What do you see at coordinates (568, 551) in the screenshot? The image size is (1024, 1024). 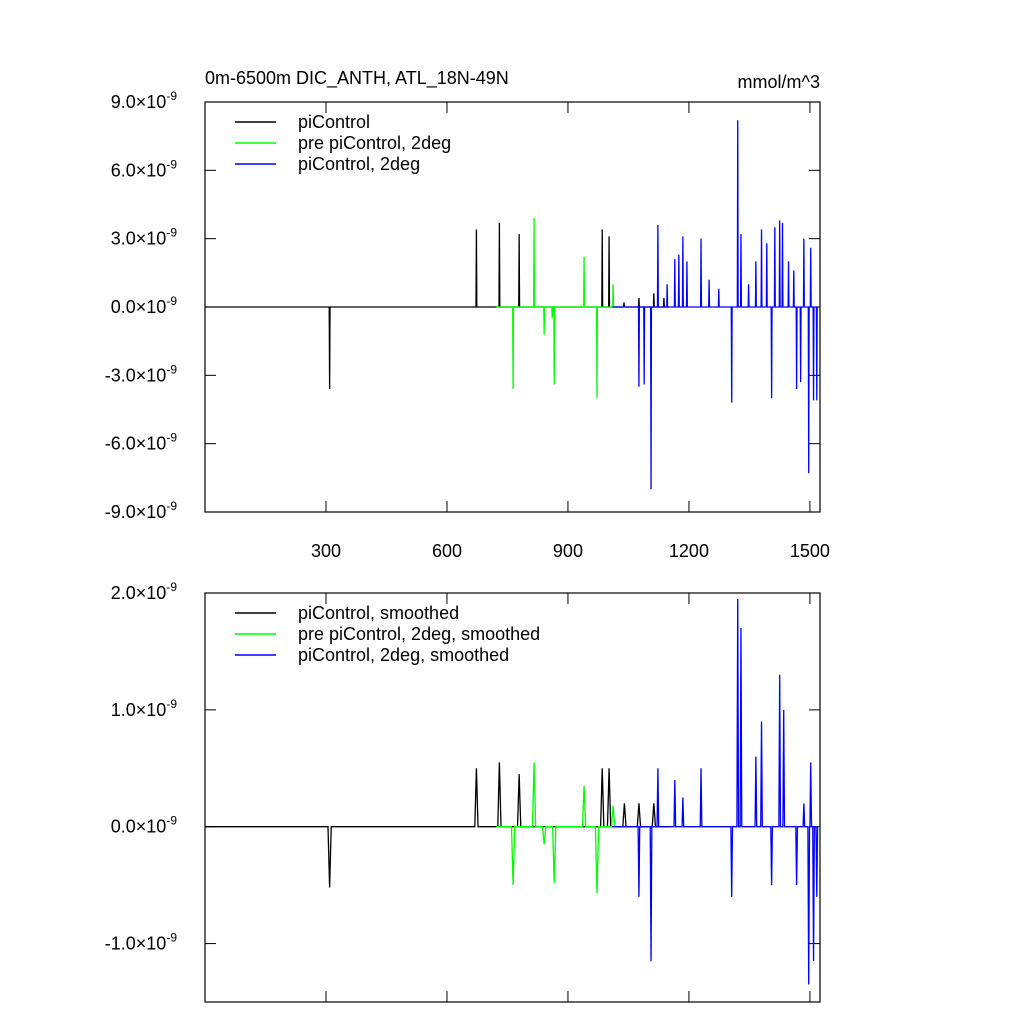 I see `x-tick-label: 900` at bounding box center [568, 551].